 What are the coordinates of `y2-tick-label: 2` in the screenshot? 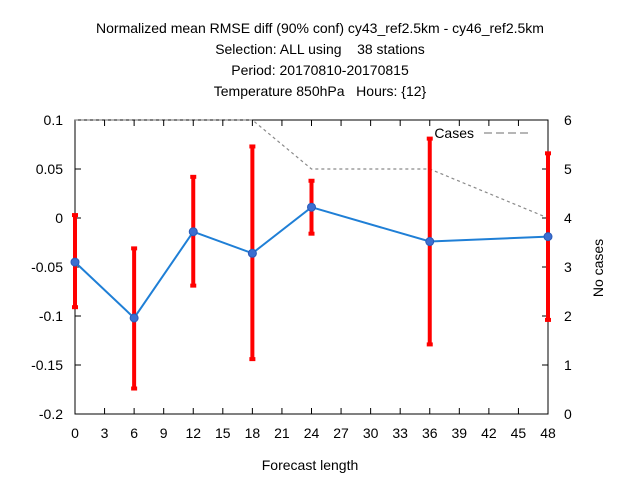 It's located at (568, 316).